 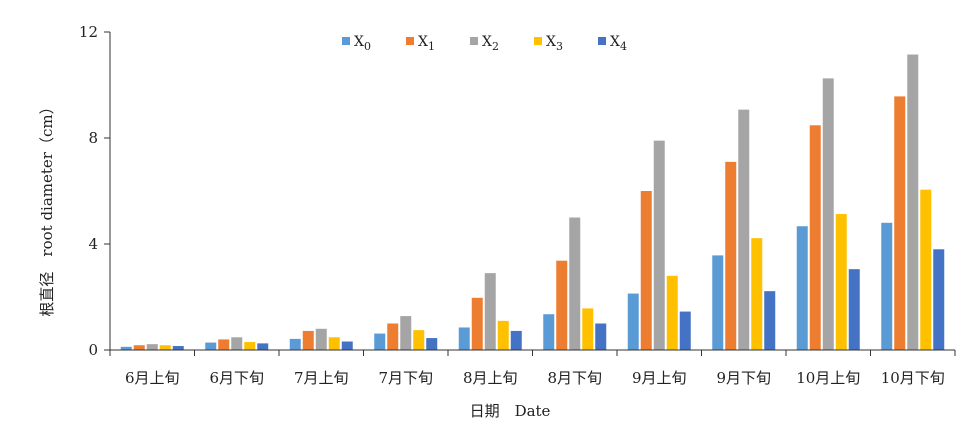 I want to click on x-tick-label-1: 6月下旬, so click(x=236, y=378).